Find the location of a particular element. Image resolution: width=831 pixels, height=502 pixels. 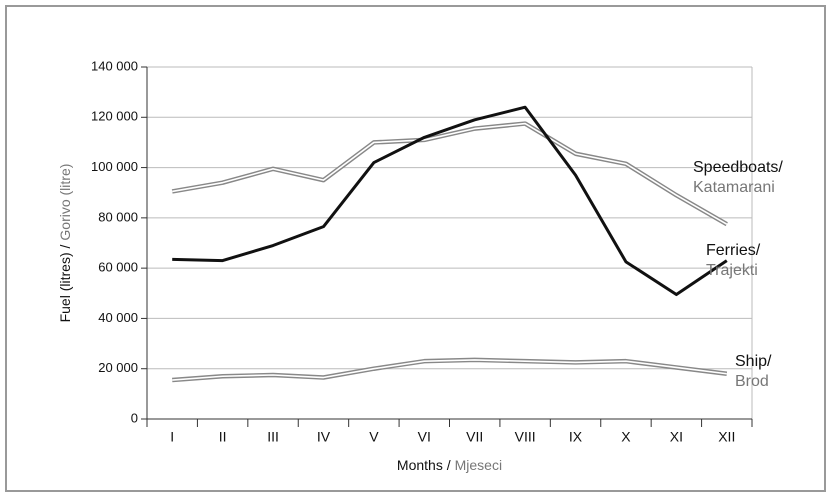

series-label-hr: Brod is located at coordinates (752, 381).